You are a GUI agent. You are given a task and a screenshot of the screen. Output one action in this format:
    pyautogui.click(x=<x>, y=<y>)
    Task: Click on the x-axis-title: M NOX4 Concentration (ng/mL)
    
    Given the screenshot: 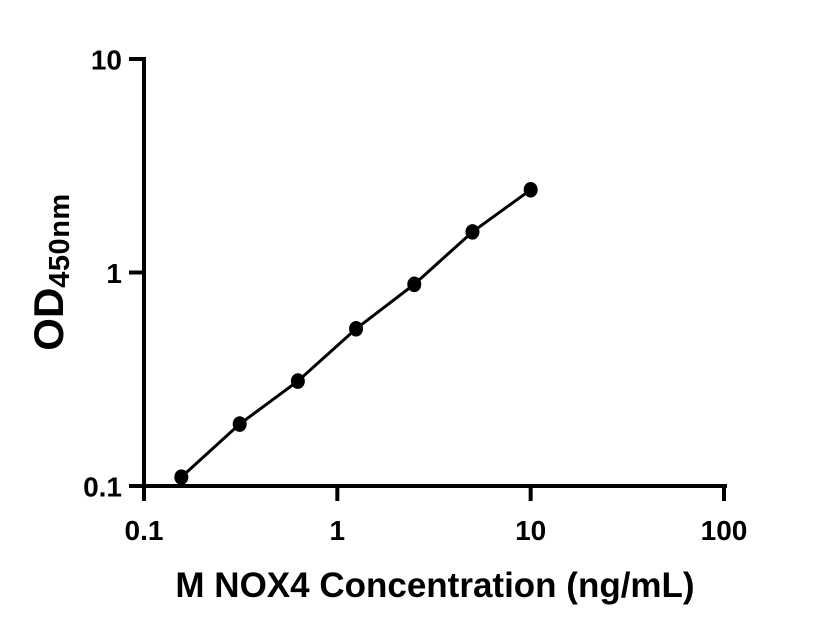 What is the action you would take?
    pyautogui.click(x=435, y=585)
    